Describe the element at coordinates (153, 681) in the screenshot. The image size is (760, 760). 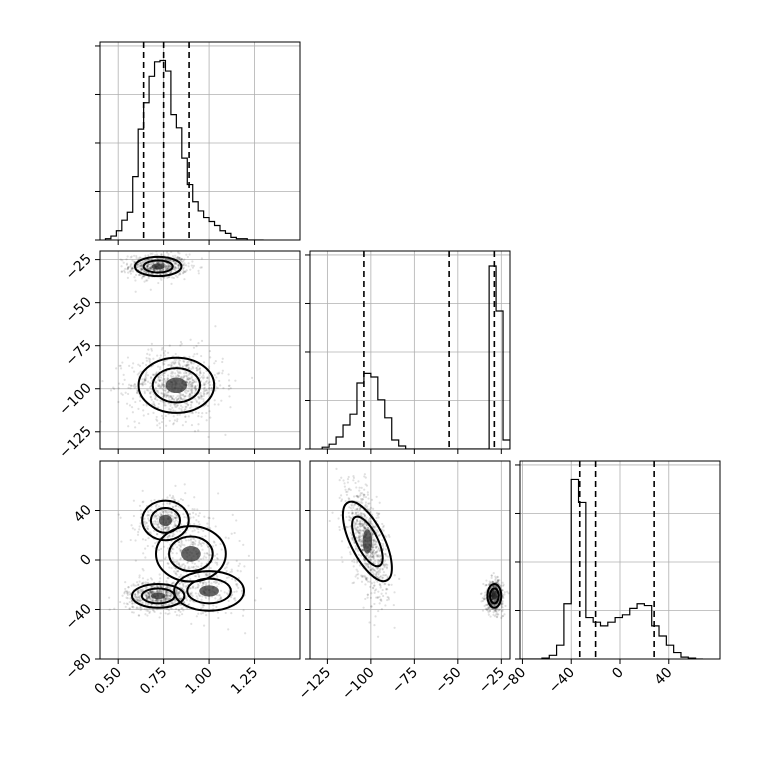
I see `scatter-p0-p2-xticklabel: 0.75` at that location.